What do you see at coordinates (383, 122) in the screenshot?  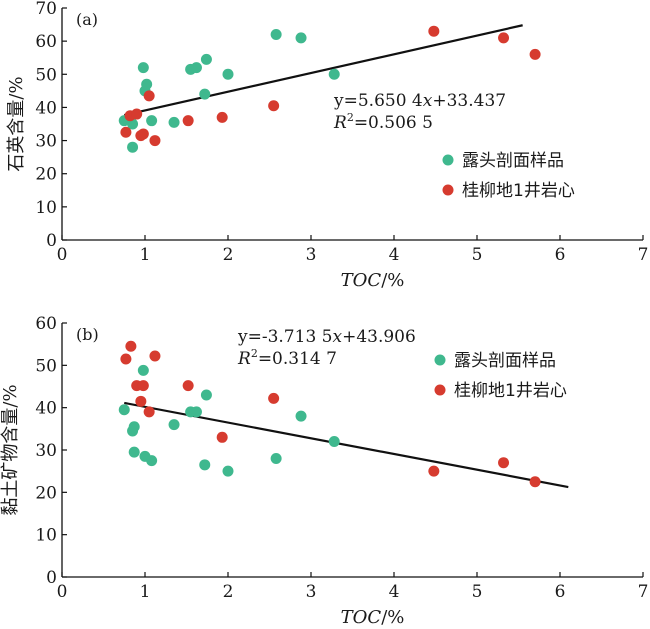 I see `r-squared: R2=0.506 5` at bounding box center [383, 122].